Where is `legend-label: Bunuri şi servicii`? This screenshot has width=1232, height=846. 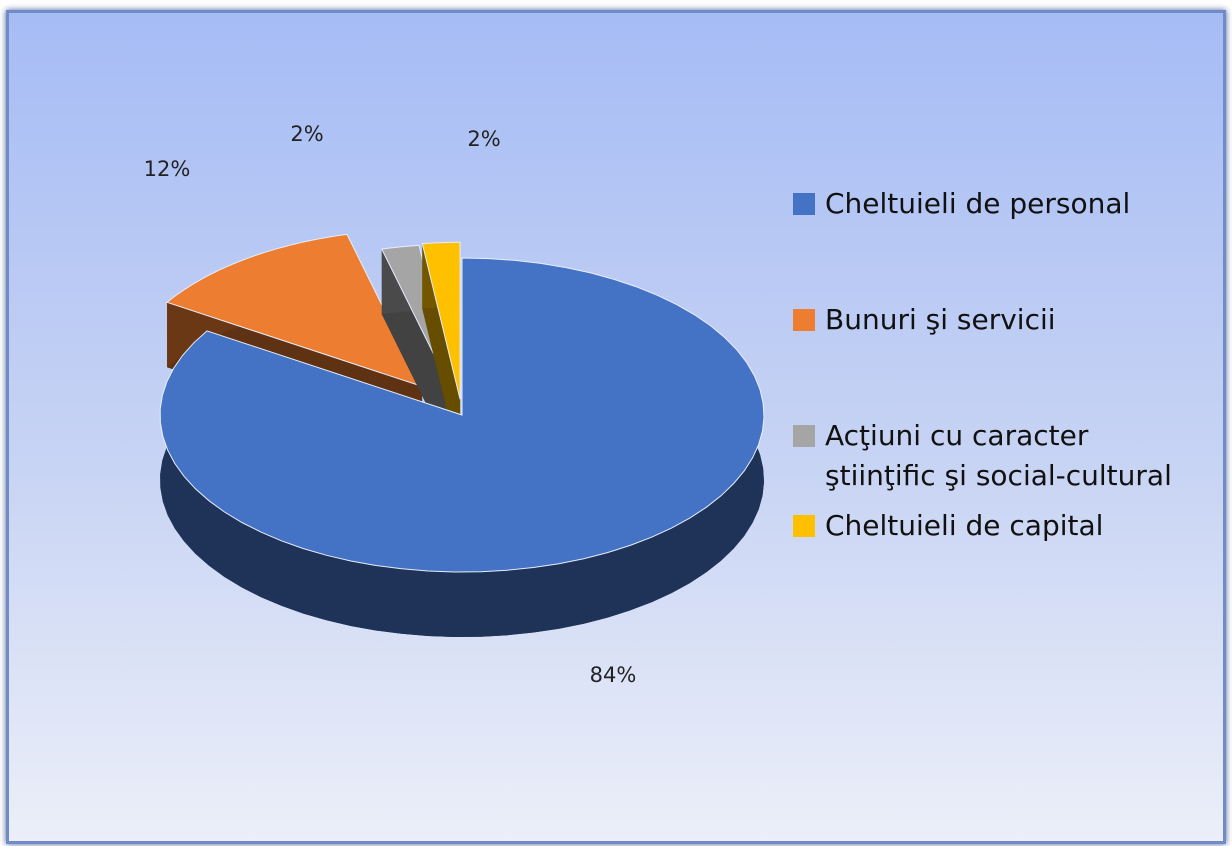
legend-label: Bunuri şi servicii is located at coordinates (940, 319).